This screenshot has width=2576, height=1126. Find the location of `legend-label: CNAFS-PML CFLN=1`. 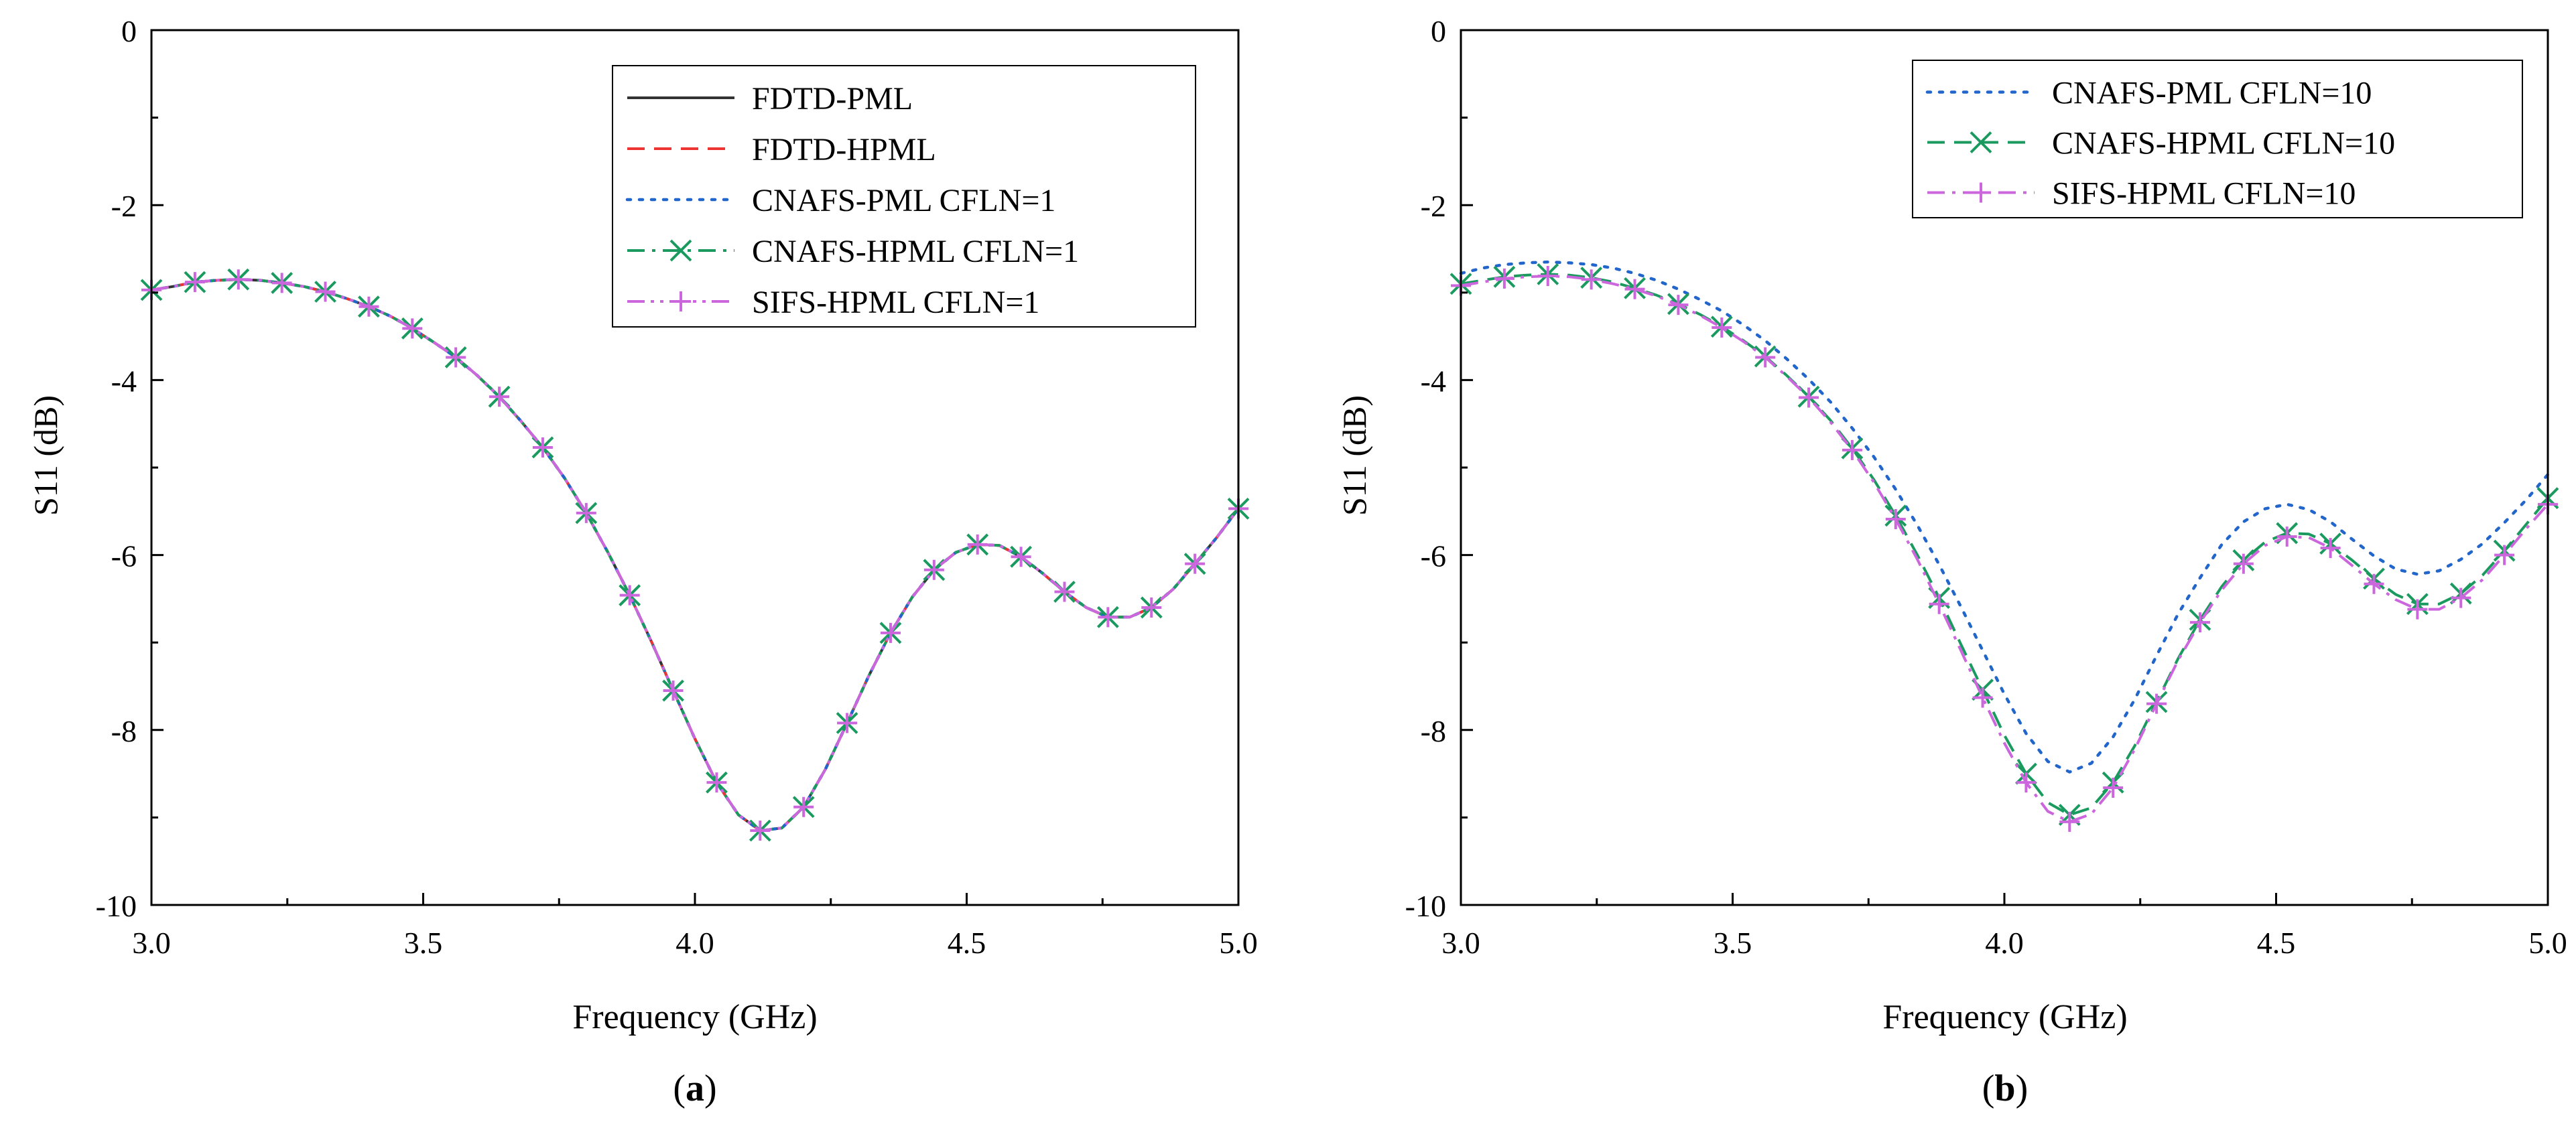

legend-label: CNAFS-PML CFLN=1 is located at coordinates (903, 200).